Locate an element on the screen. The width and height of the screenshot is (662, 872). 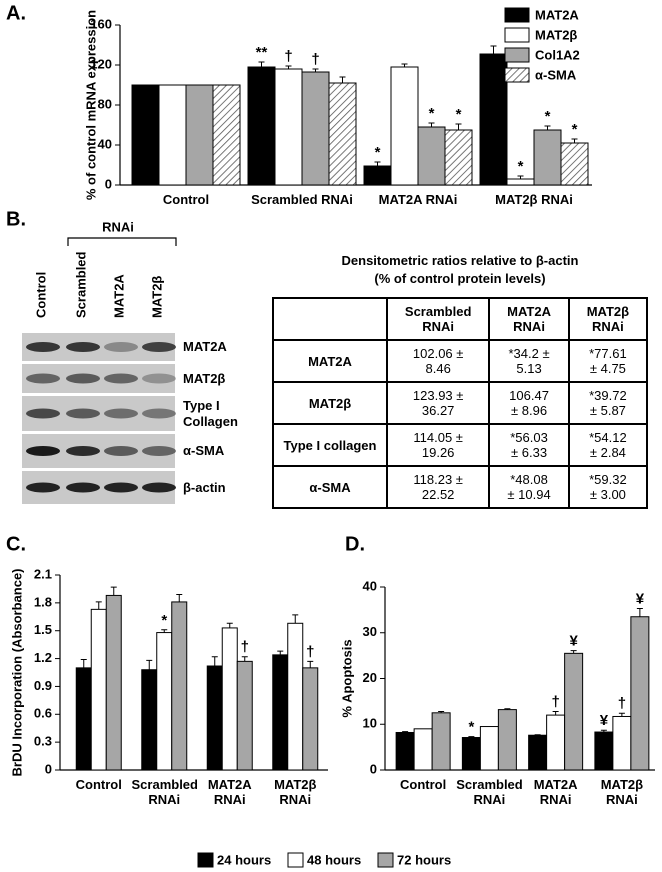
blot-row-label: MAT2β is located at coordinates (204, 378).